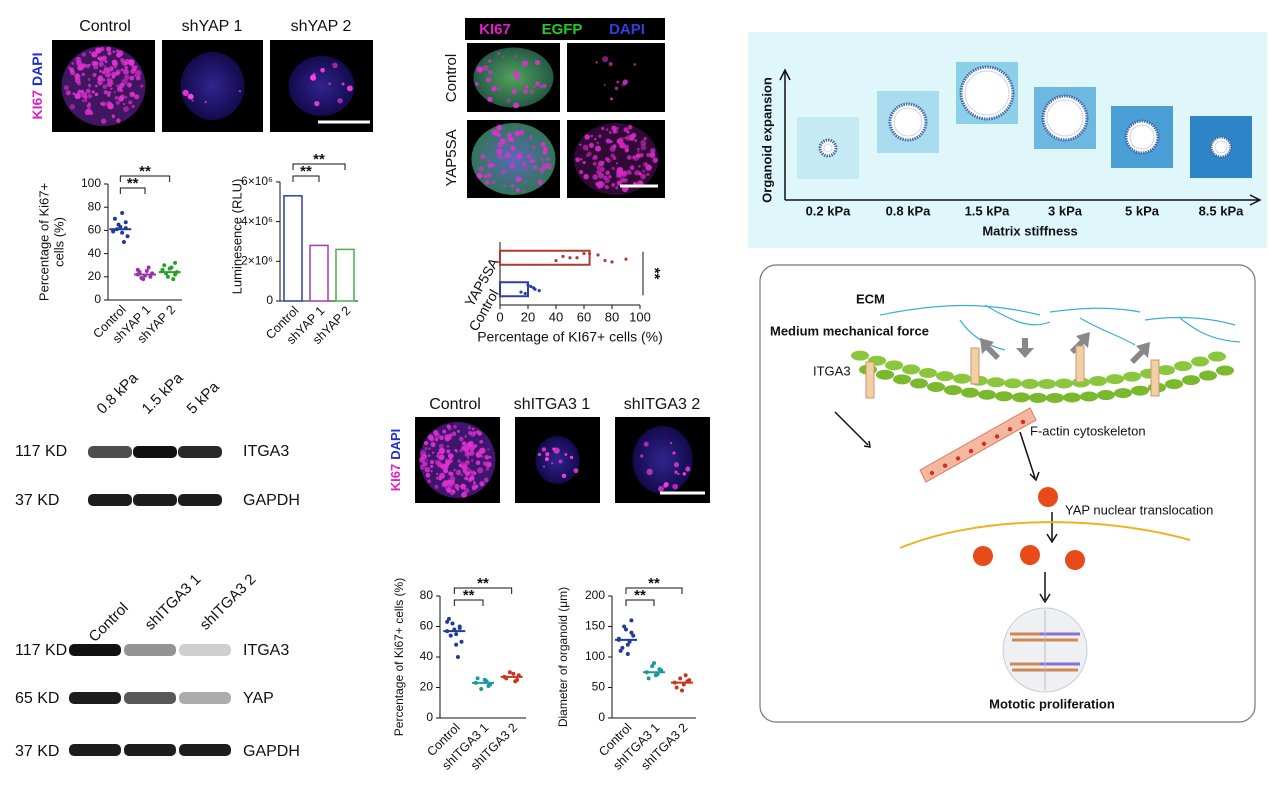 The image size is (1269, 789). Describe the element at coordinates (228, 602) in the screenshot. I see `lane-label: shITGA3 2` at that location.